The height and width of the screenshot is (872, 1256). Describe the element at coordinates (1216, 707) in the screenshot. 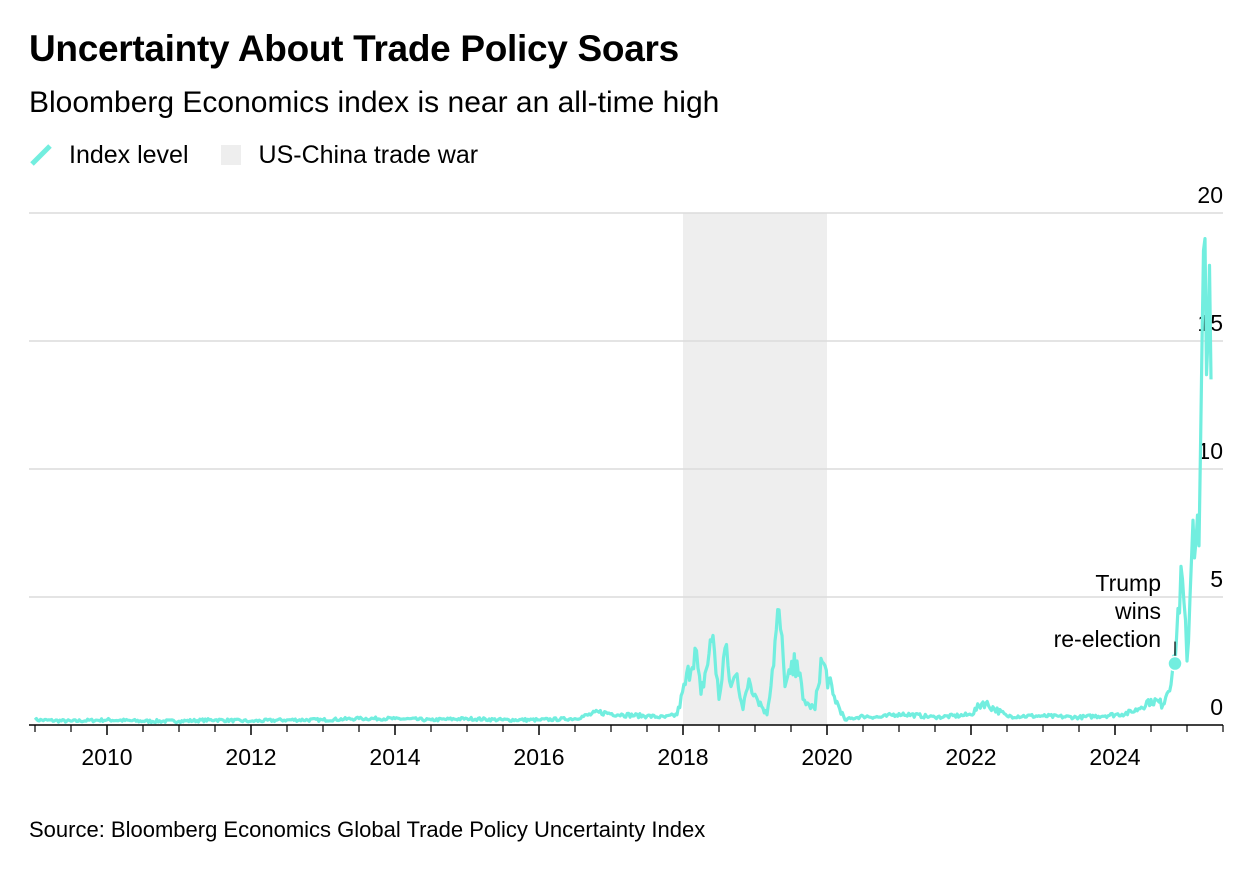

I see `y-tick-label-0: 0` at that location.